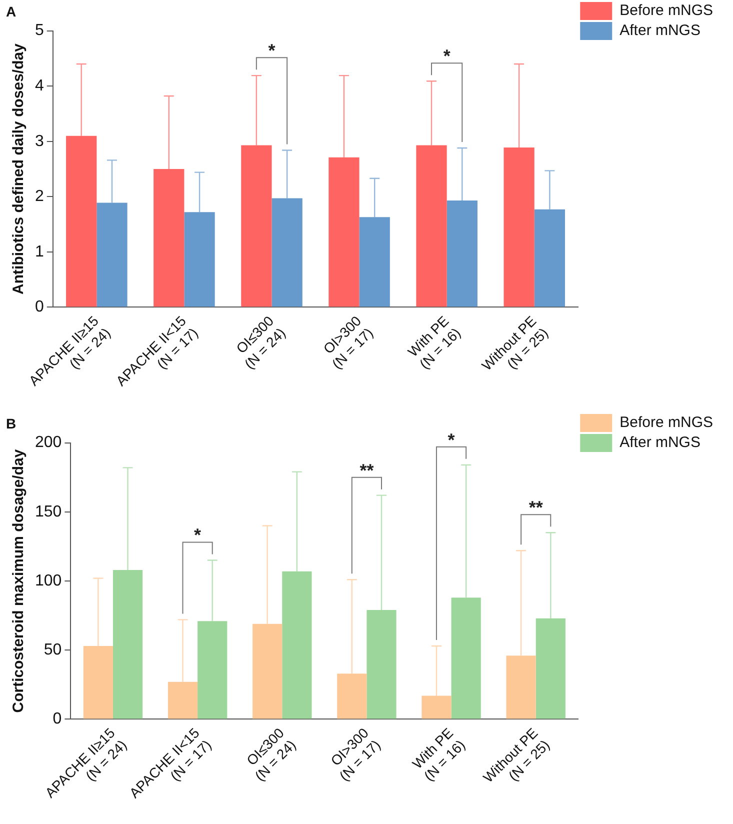  Describe the element at coordinates (53, 650) in the screenshot. I see `y-tick-label: 50` at that location.